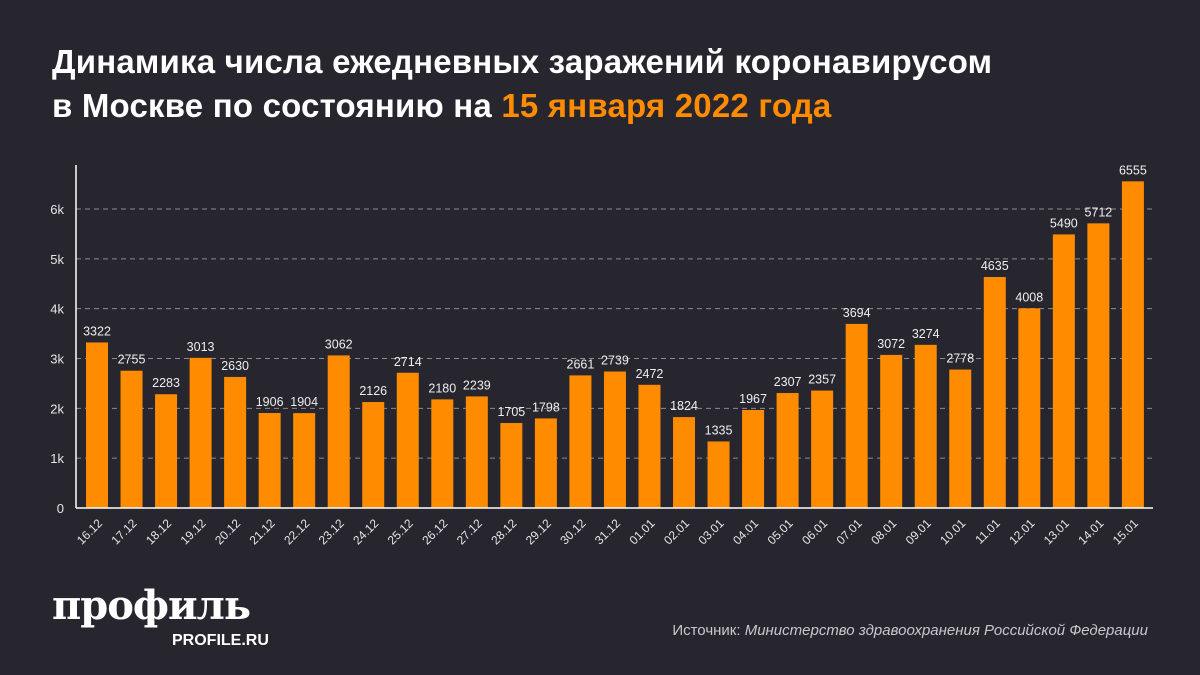 This screenshot has width=1200, height=675. I want to click on profile-logo: профиль PROFILE.RU, so click(167, 619).